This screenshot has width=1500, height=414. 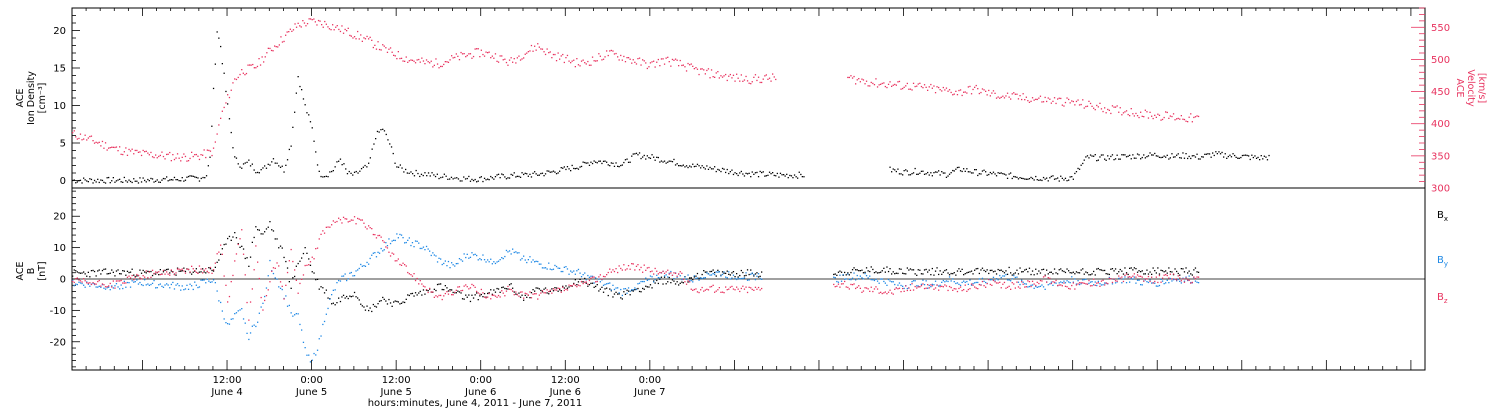 What do you see at coordinates (1440, 189) in the screenshot?
I see `velocity-tick-label: 300` at bounding box center [1440, 189].